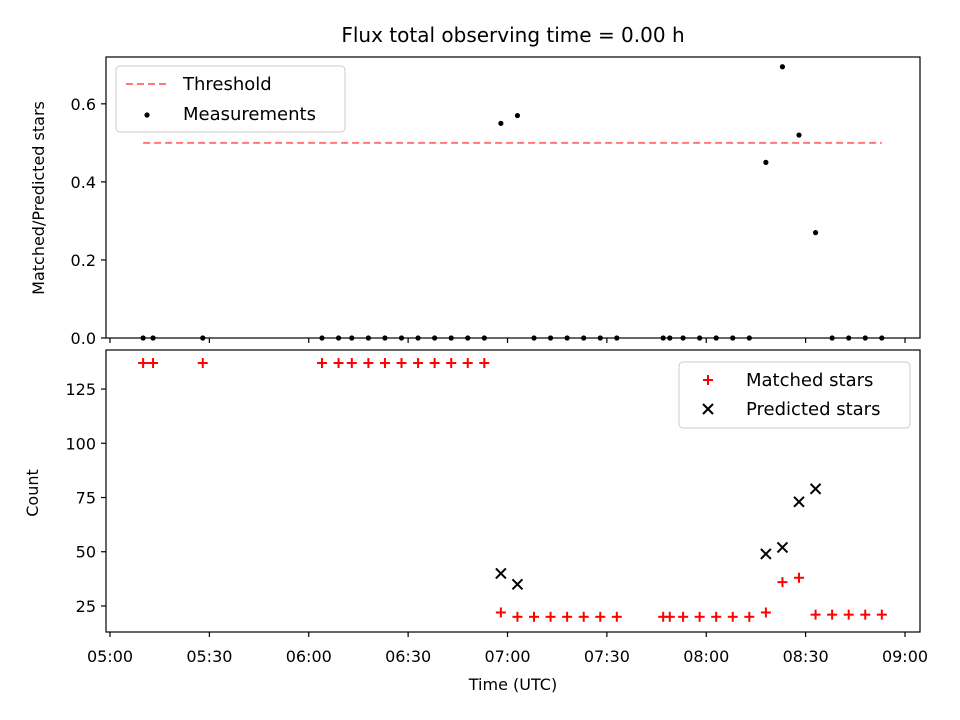 This screenshot has width=960, height=720. Describe the element at coordinates (38, 198) in the screenshot. I see `top-ylabel: Matched/Predicted stars` at that location.